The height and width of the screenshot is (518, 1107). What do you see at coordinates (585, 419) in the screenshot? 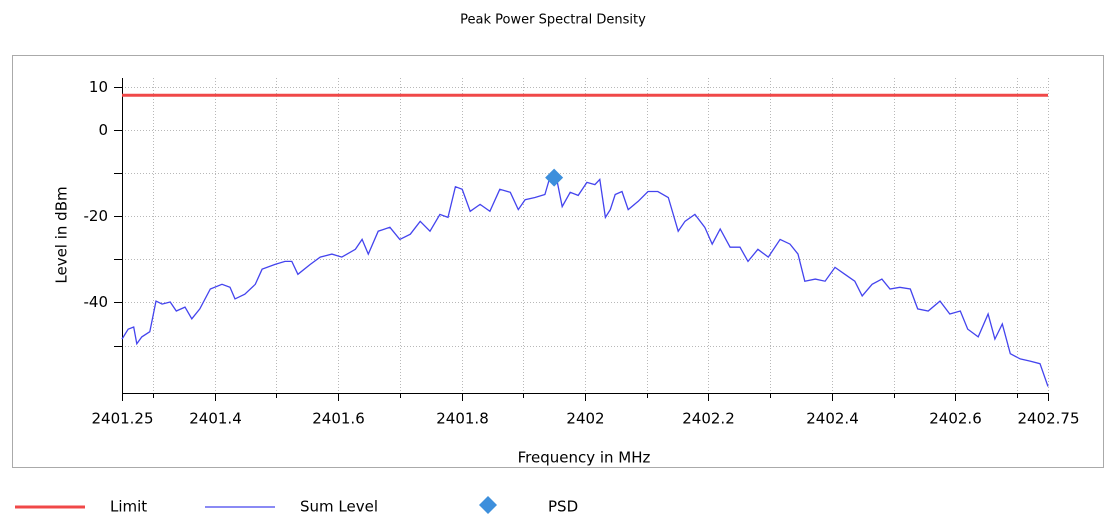
I see `x-tick-label: 2402` at bounding box center [585, 419].